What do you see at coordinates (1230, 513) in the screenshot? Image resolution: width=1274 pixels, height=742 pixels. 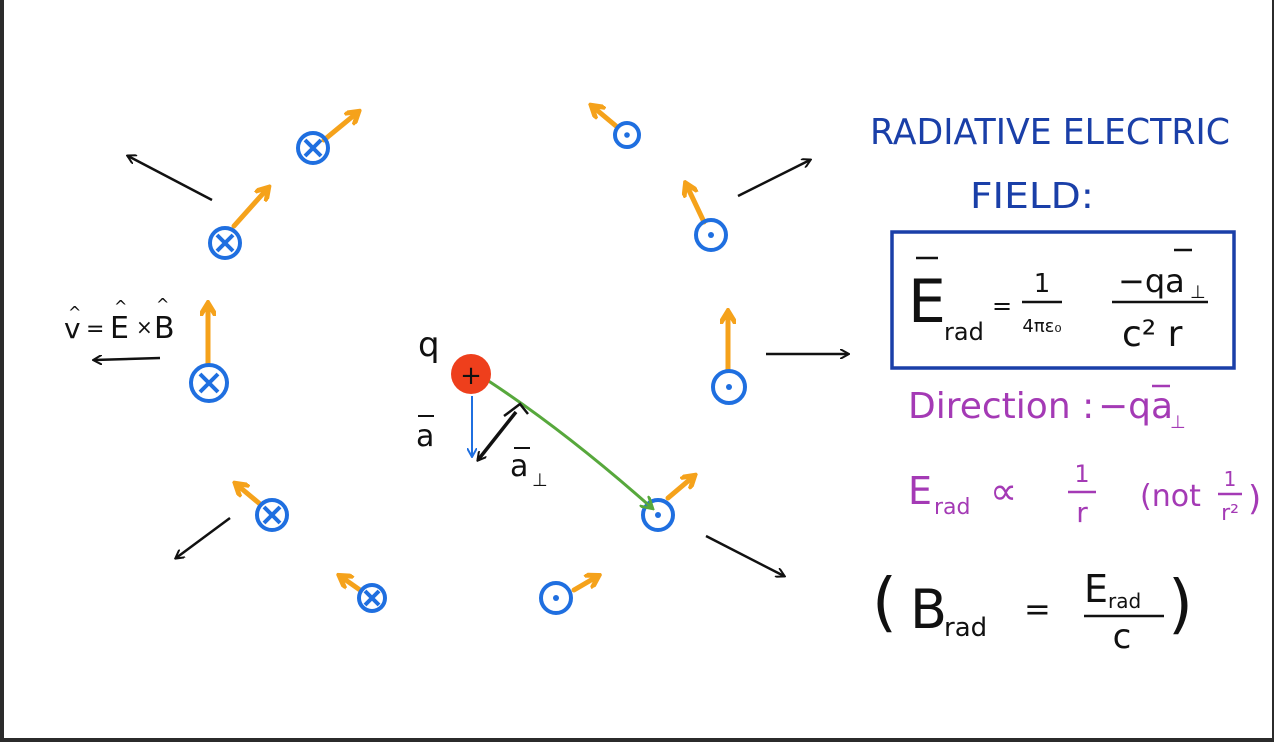 I see `not-den: r²` at bounding box center [1230, 513].